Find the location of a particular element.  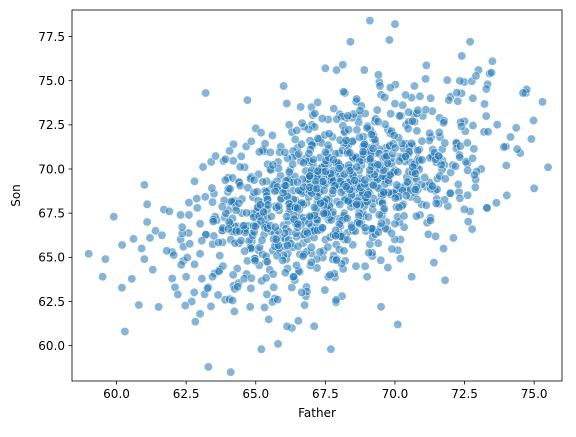

y-tick-label: 75.0 is located at coordinates (51, 81).